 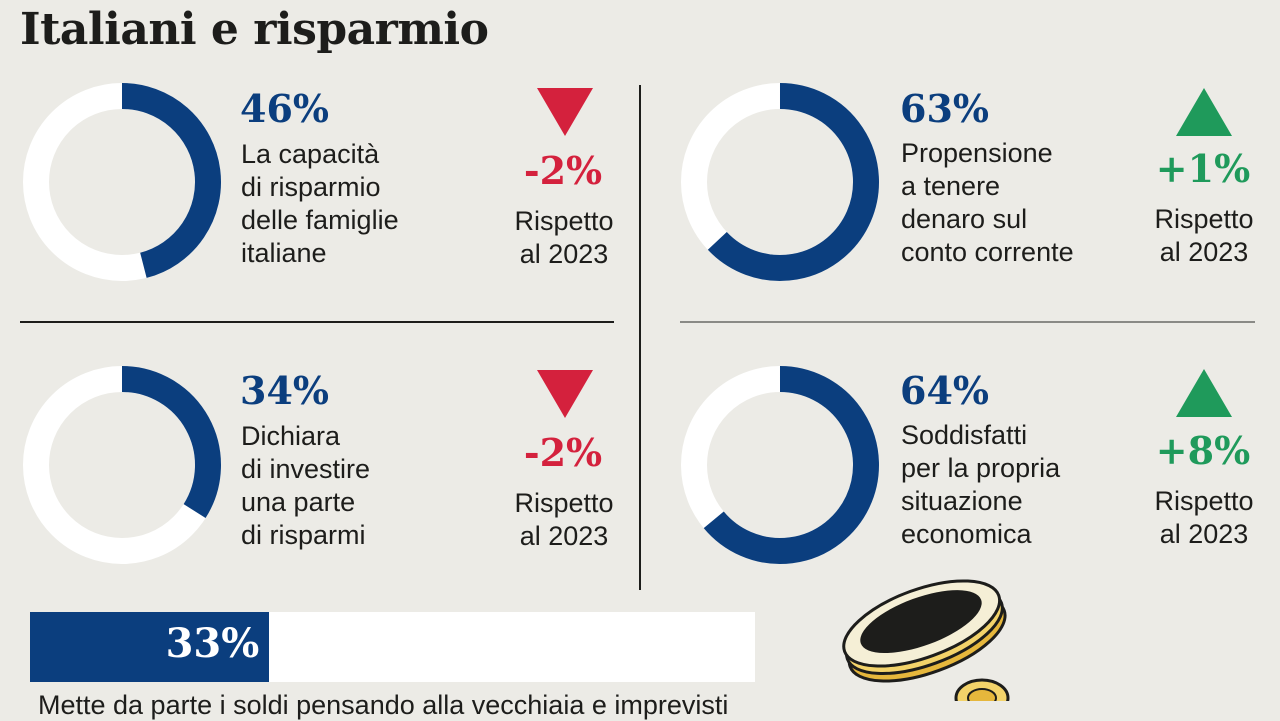 What do you see at coordinates (944, 108) in the screenshot?
I see `percent-value: 63%` at bounding box center [944, 108].